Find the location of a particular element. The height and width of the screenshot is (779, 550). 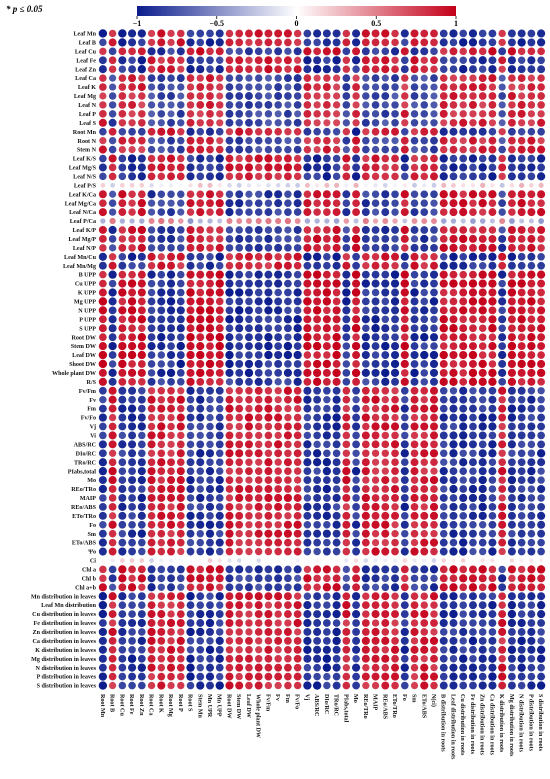

row-label: K UPP is located at coordinates (87, 294).